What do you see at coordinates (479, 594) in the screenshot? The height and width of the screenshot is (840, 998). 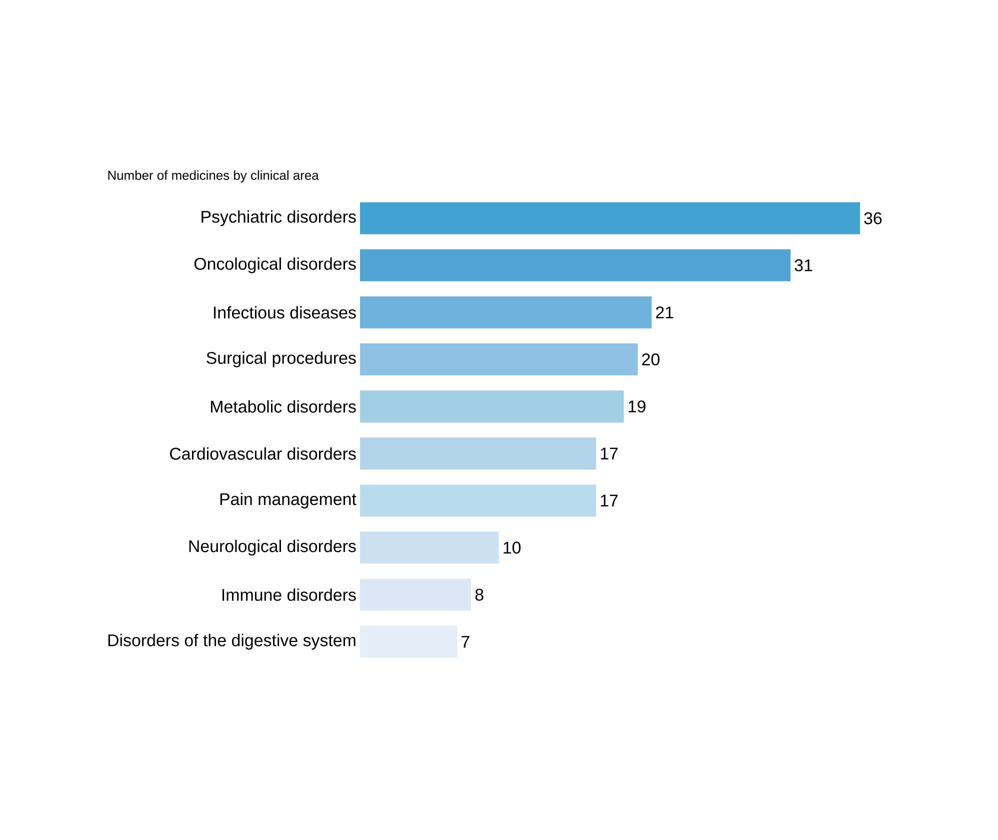 I see `data-label: 8` at bounding box center [479, 594].